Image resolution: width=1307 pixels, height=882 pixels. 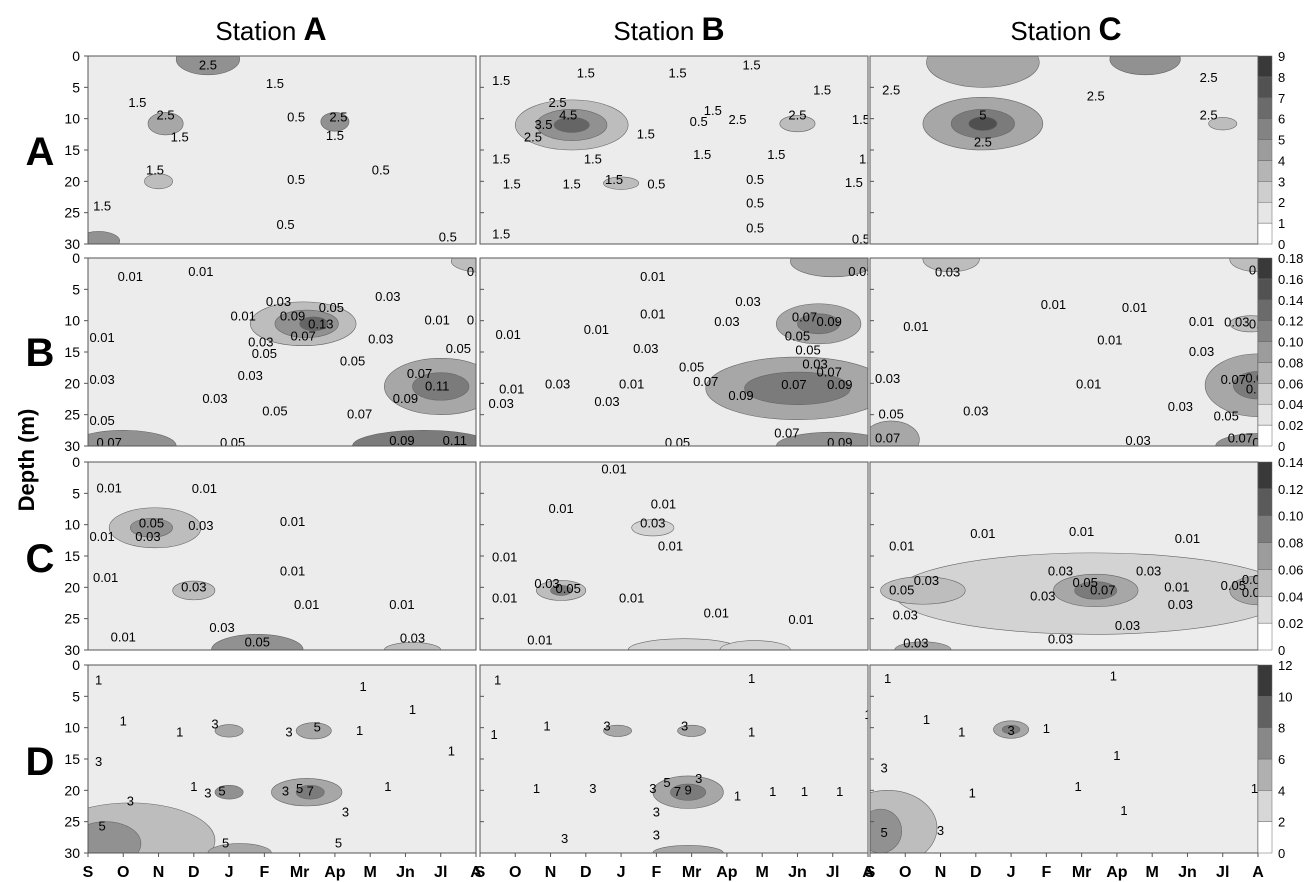 I want to click on colorbar-tick-label: 8, so click(x=1281, y=728).